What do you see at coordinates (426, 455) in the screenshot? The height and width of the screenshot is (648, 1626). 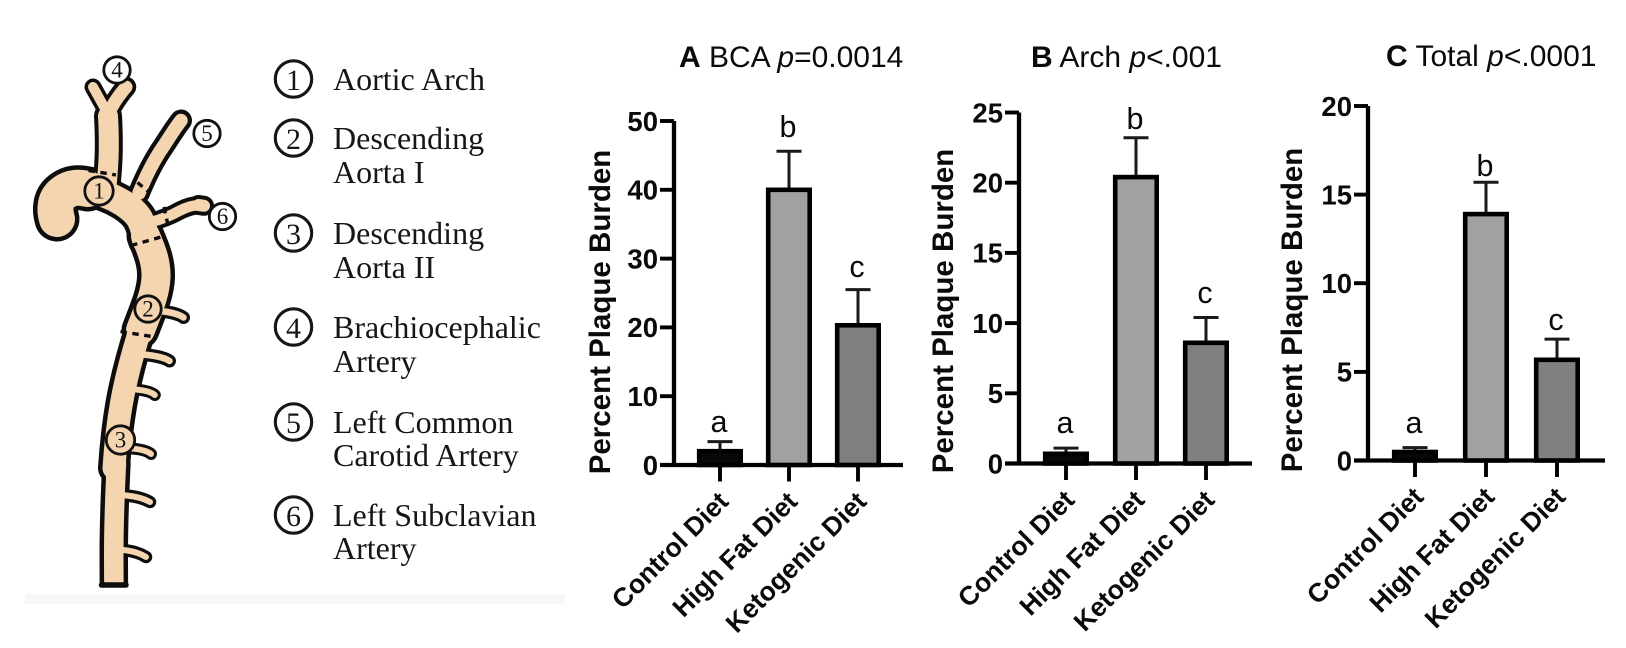 I see `svg-text: Carotid Artery` at bounding box center [426, 455].